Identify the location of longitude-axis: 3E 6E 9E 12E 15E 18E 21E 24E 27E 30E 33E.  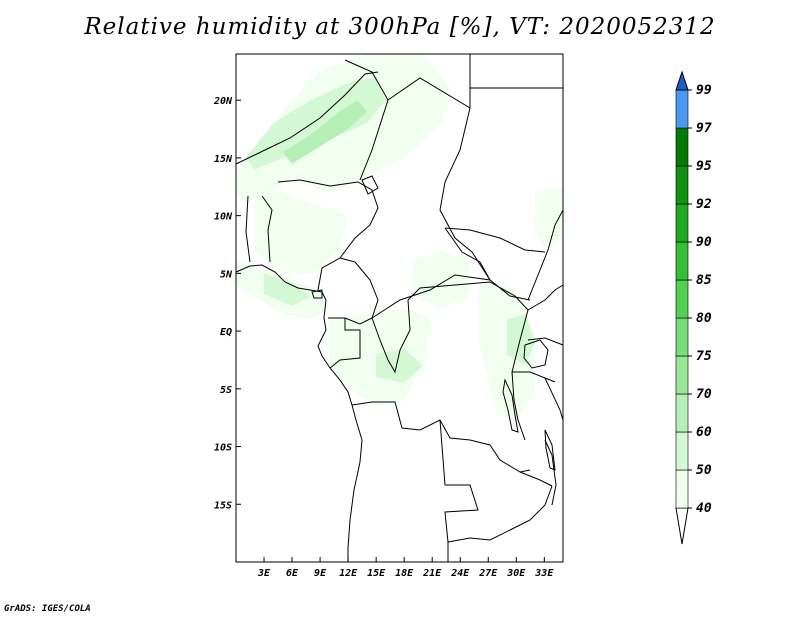
(405, 568).